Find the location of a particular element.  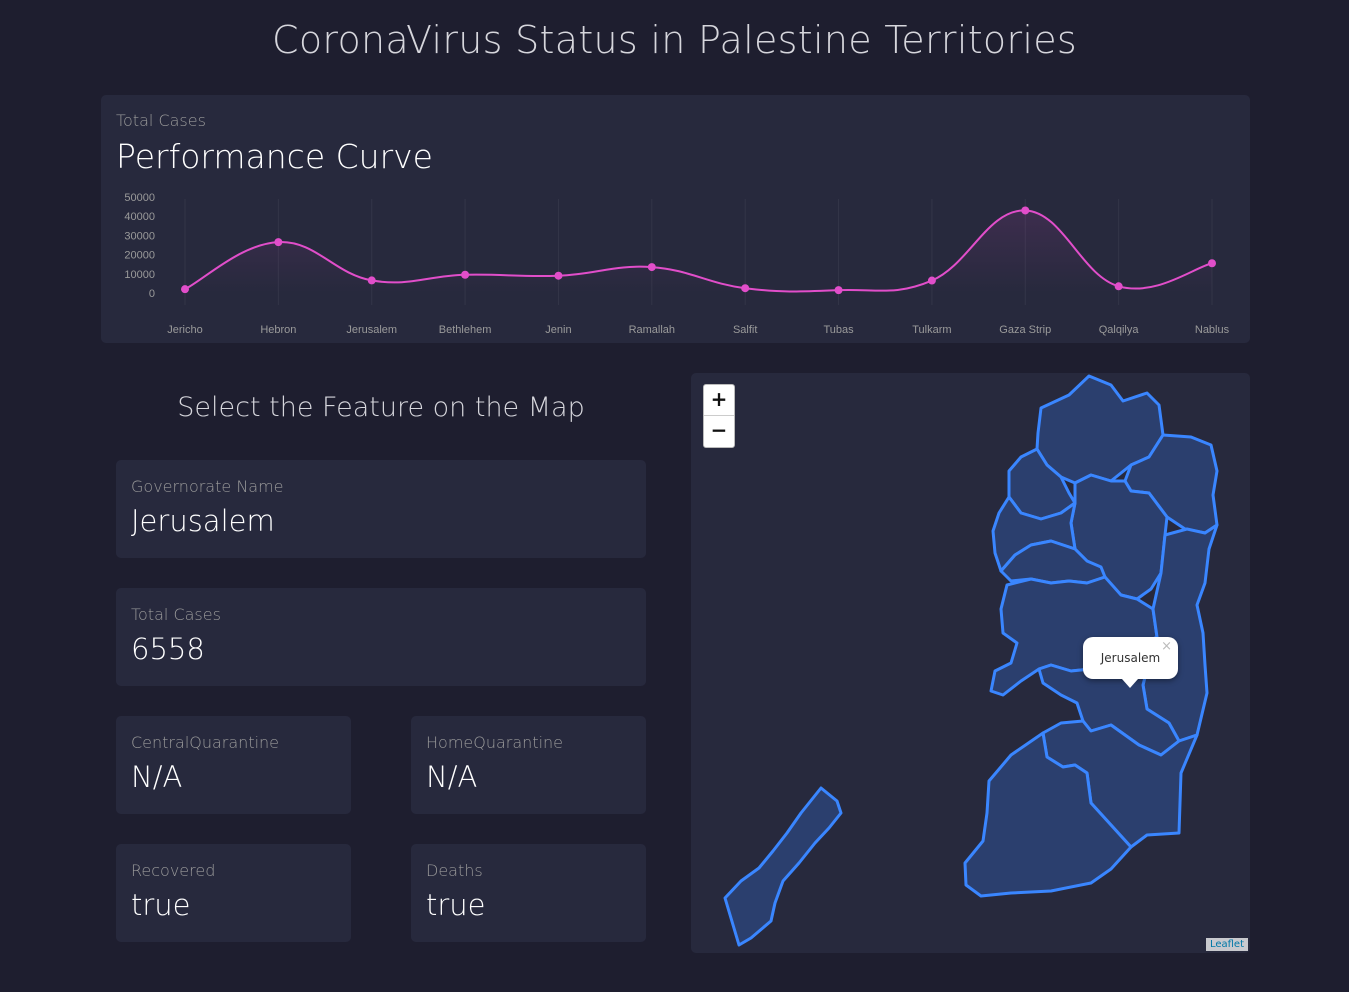

central-quarantine-label: CentralQuarantine is located at coordinates (205, 742).